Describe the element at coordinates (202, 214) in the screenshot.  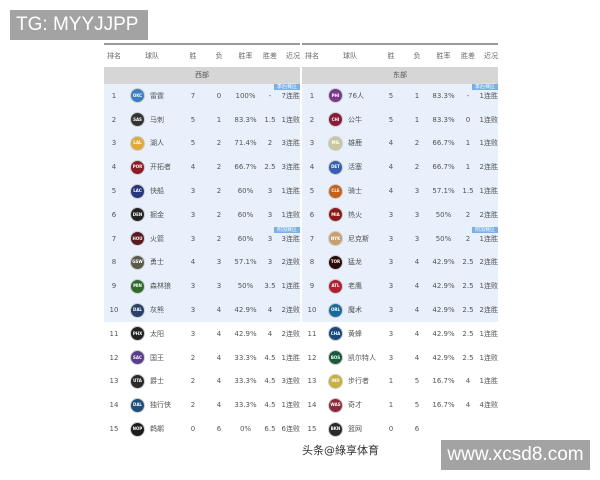
I see `table-row: 6 DEN 掘金 3 2 60% 3 1连败` at that location.